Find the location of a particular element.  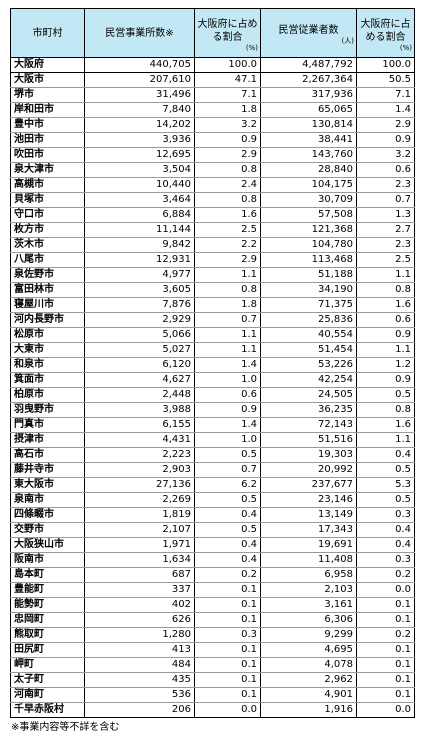

cell-establishments-share: 0.3 is located at coordinates (227, 635).